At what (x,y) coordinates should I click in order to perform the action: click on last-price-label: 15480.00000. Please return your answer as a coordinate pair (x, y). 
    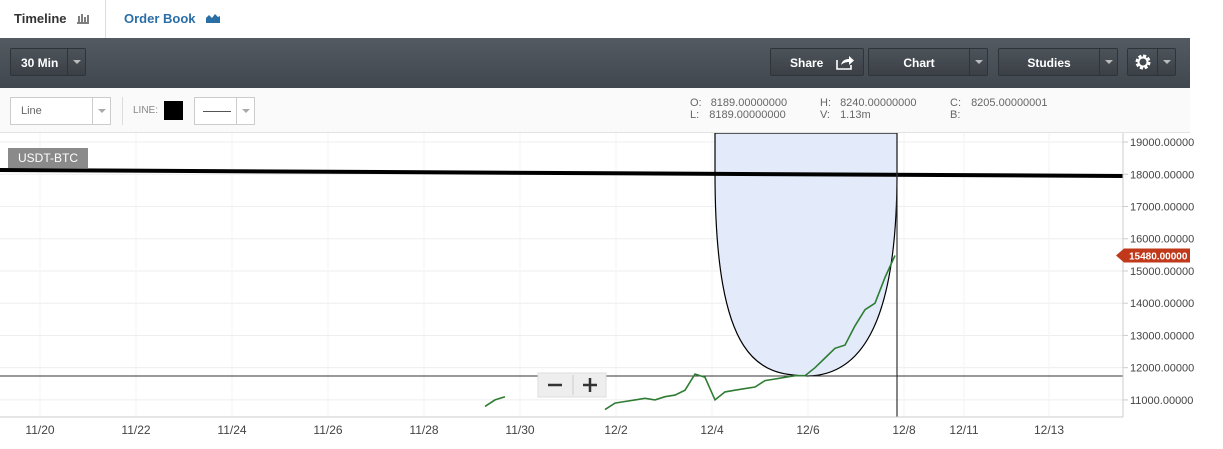
    Looking at the image, I should click on (1158, 256).